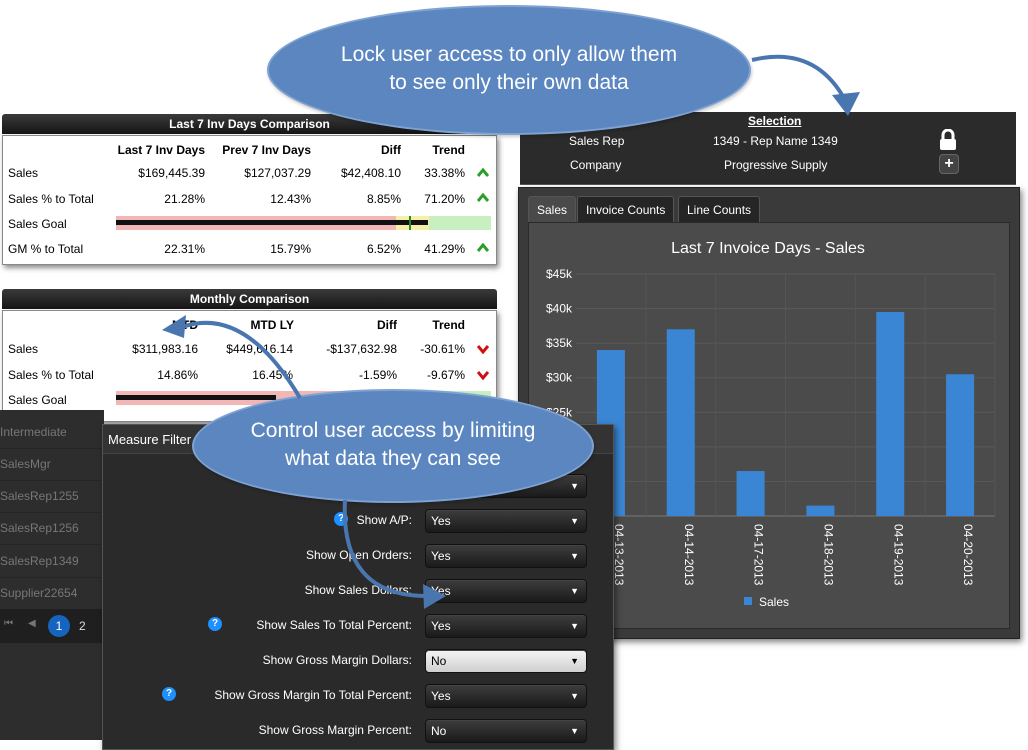 The width and height of the screenshot is (1028, 750). What do you see at coordinates (775, 141) in the screenshot?
I see `selection-value: 1349 - Rep Name 1349` at bounding box center [775, 141].